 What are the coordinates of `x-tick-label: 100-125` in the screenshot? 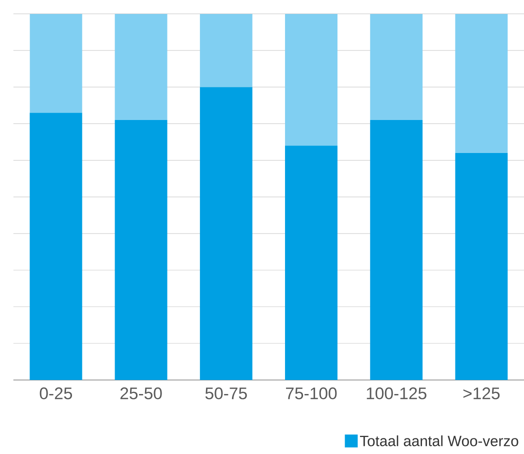 It's located at (396, 393).